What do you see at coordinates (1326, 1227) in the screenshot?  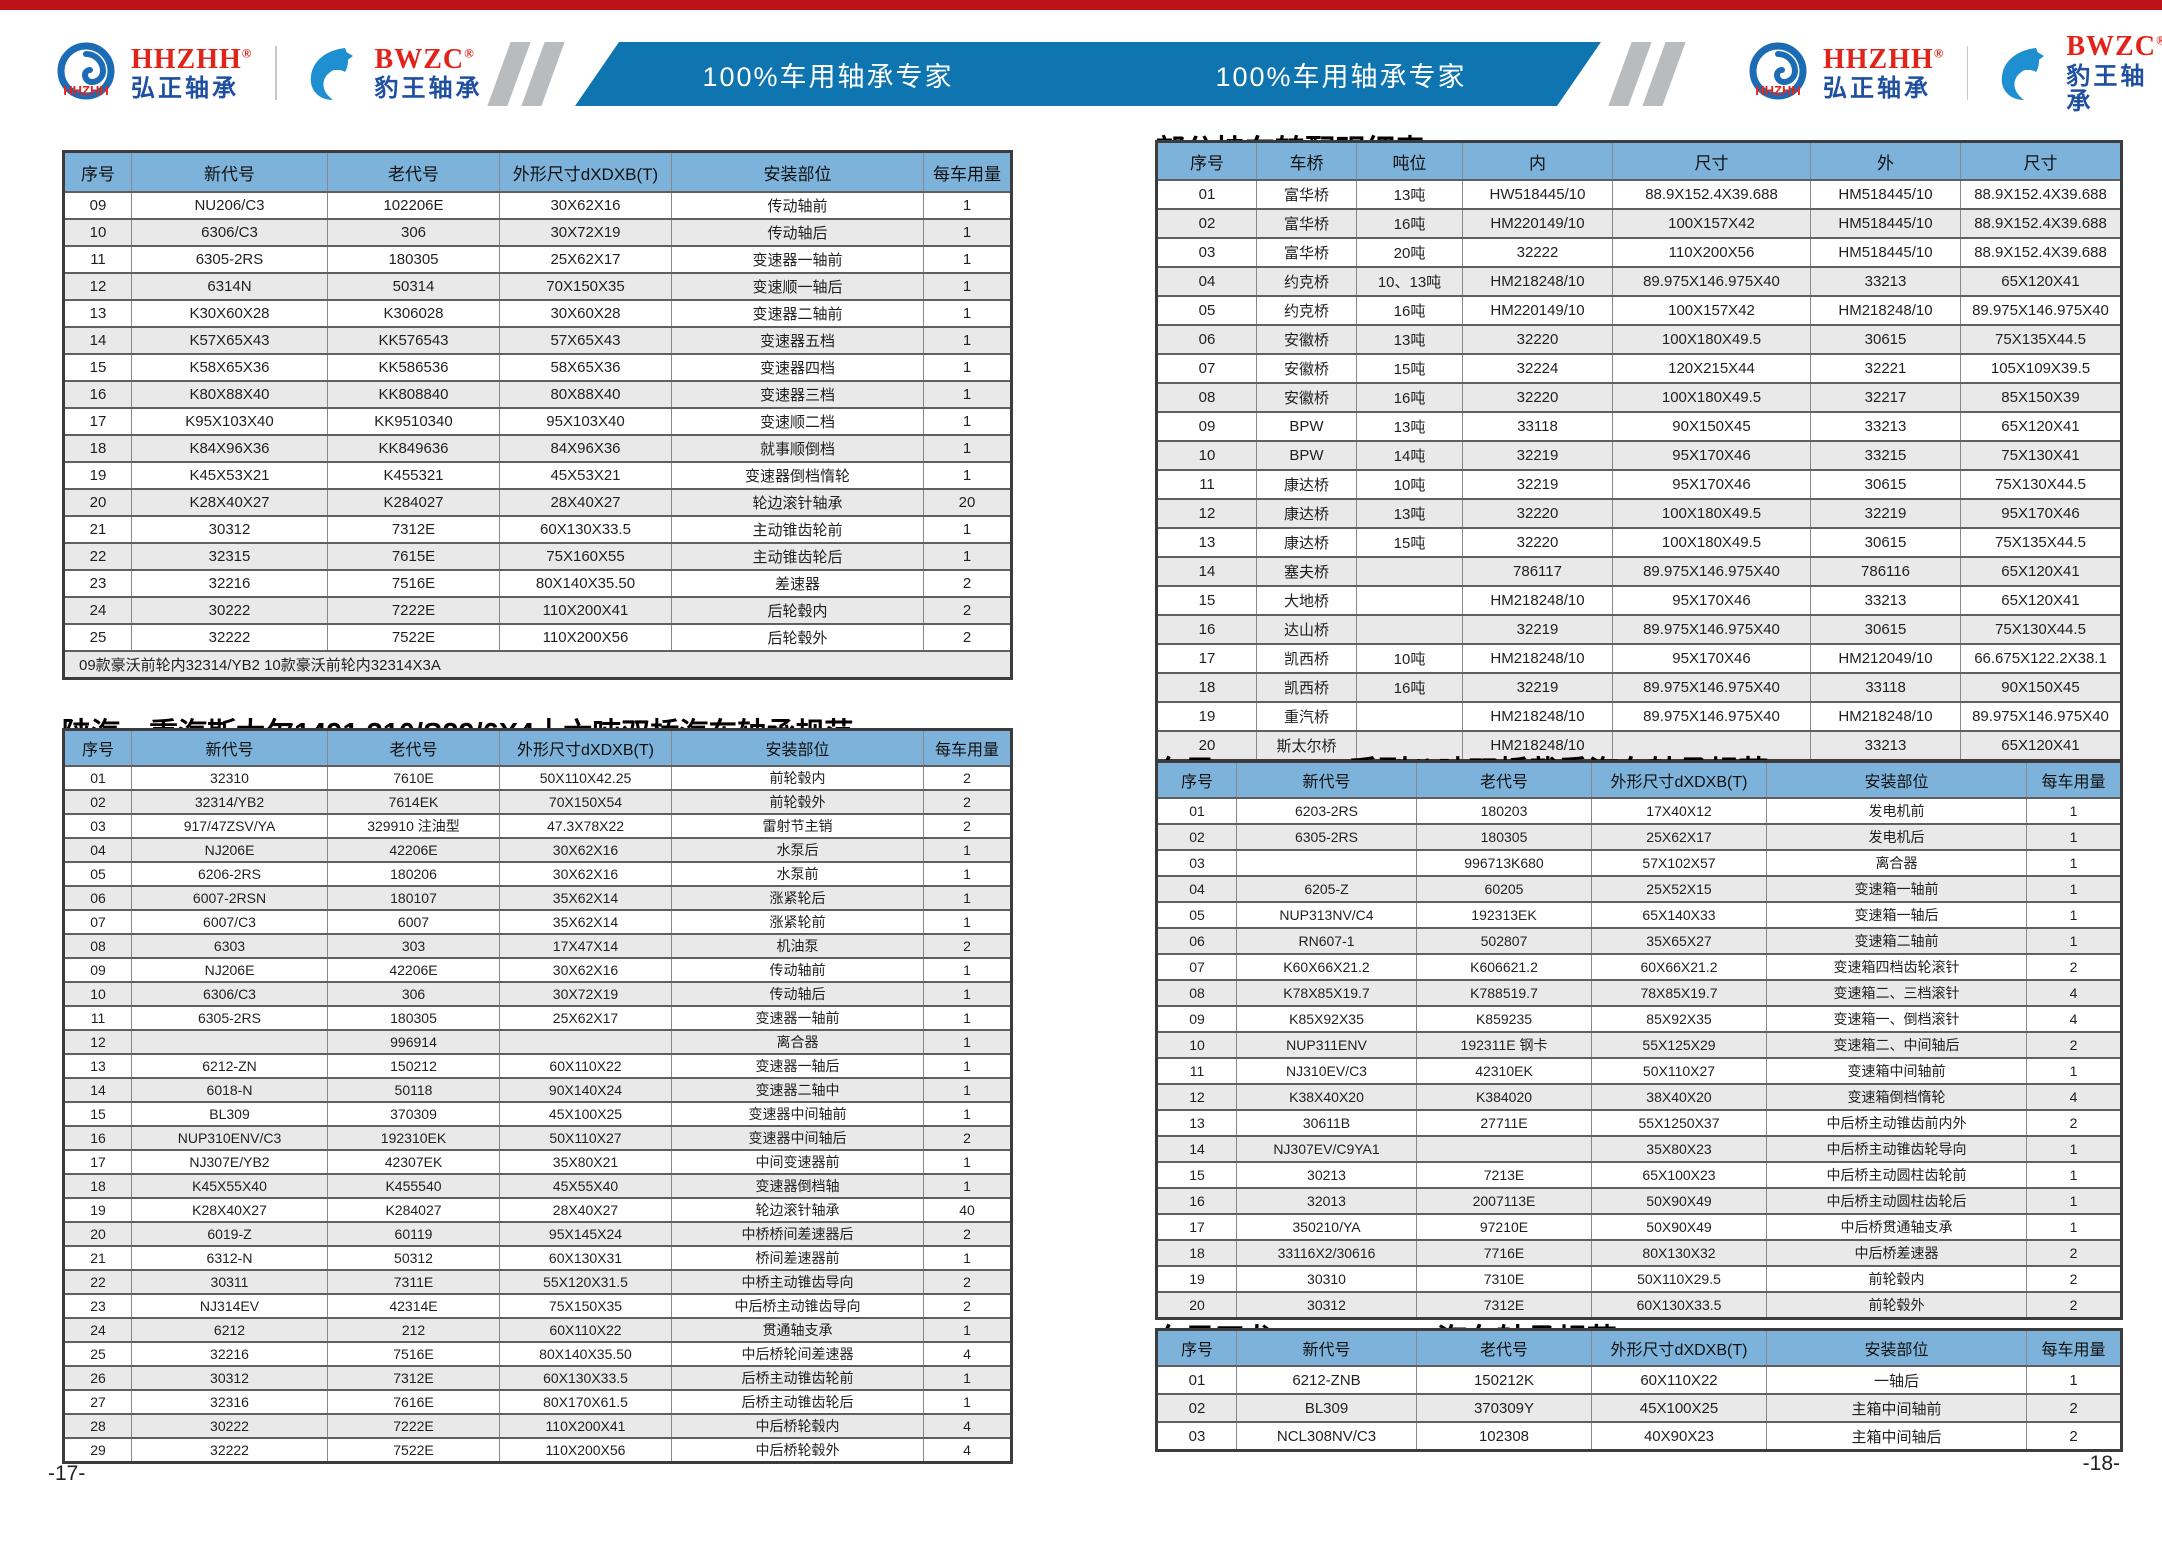 I see `table-cell: 350210/YA` at bounding box center [1326, 1227].